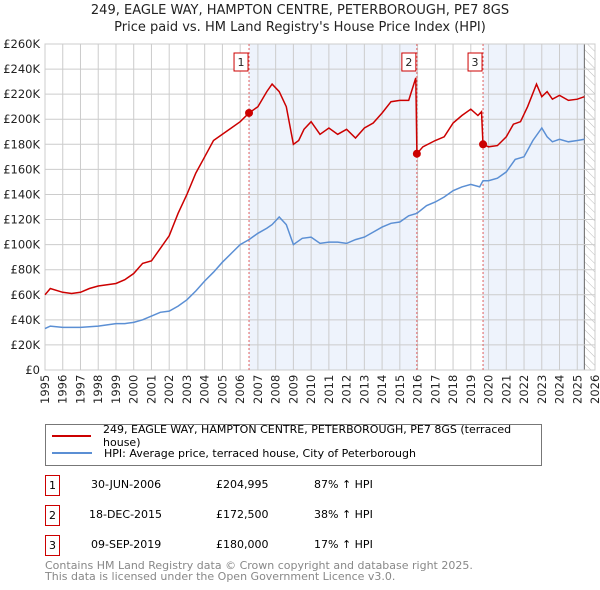 Image resolution: width=600 pixels, height=590 pixels. What do you see at coordinates (52, 515) in the screenshot?
I see `sale-number: 2` at bounding box center [52, 515].